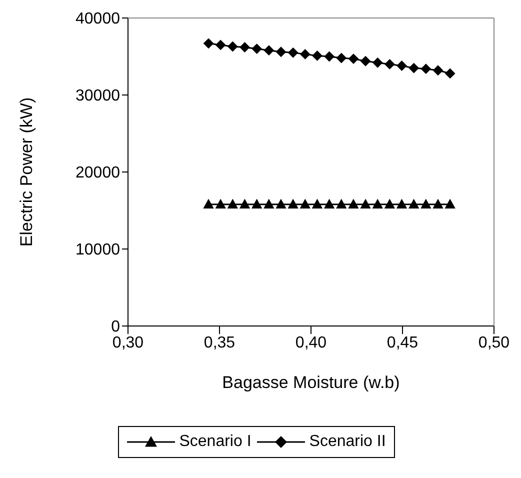 Image resolution: width=521 pixels, height=478 pixels. What do you see at coordinates (347, 442) in the screenshot?
I see `legend-label: Scenario II` at bounding box center [347, 442].